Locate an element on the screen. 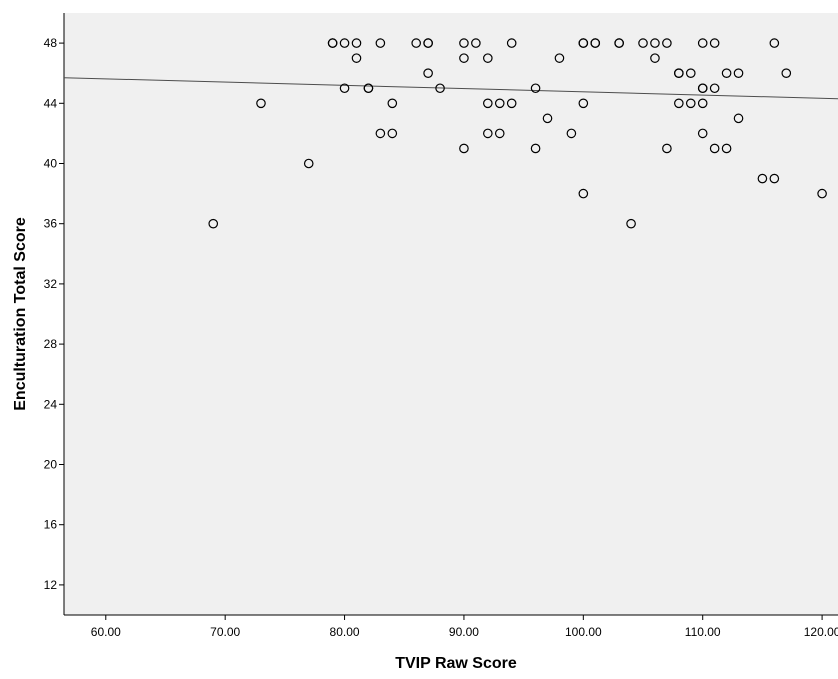 This screenshot has height=679, width=838. x-tick-label: 120.00 is located at coordinates (821, 632).